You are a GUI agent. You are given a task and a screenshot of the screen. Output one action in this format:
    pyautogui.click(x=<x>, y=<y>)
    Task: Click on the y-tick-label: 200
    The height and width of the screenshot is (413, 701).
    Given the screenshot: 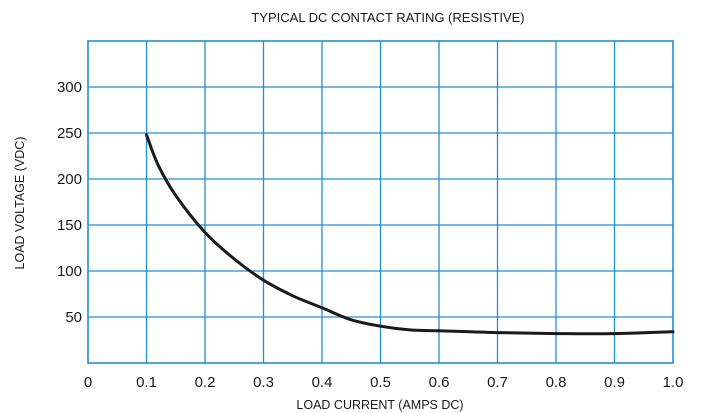 What is the action you would take?
    pyautogui.click(x=69, y=179)
    